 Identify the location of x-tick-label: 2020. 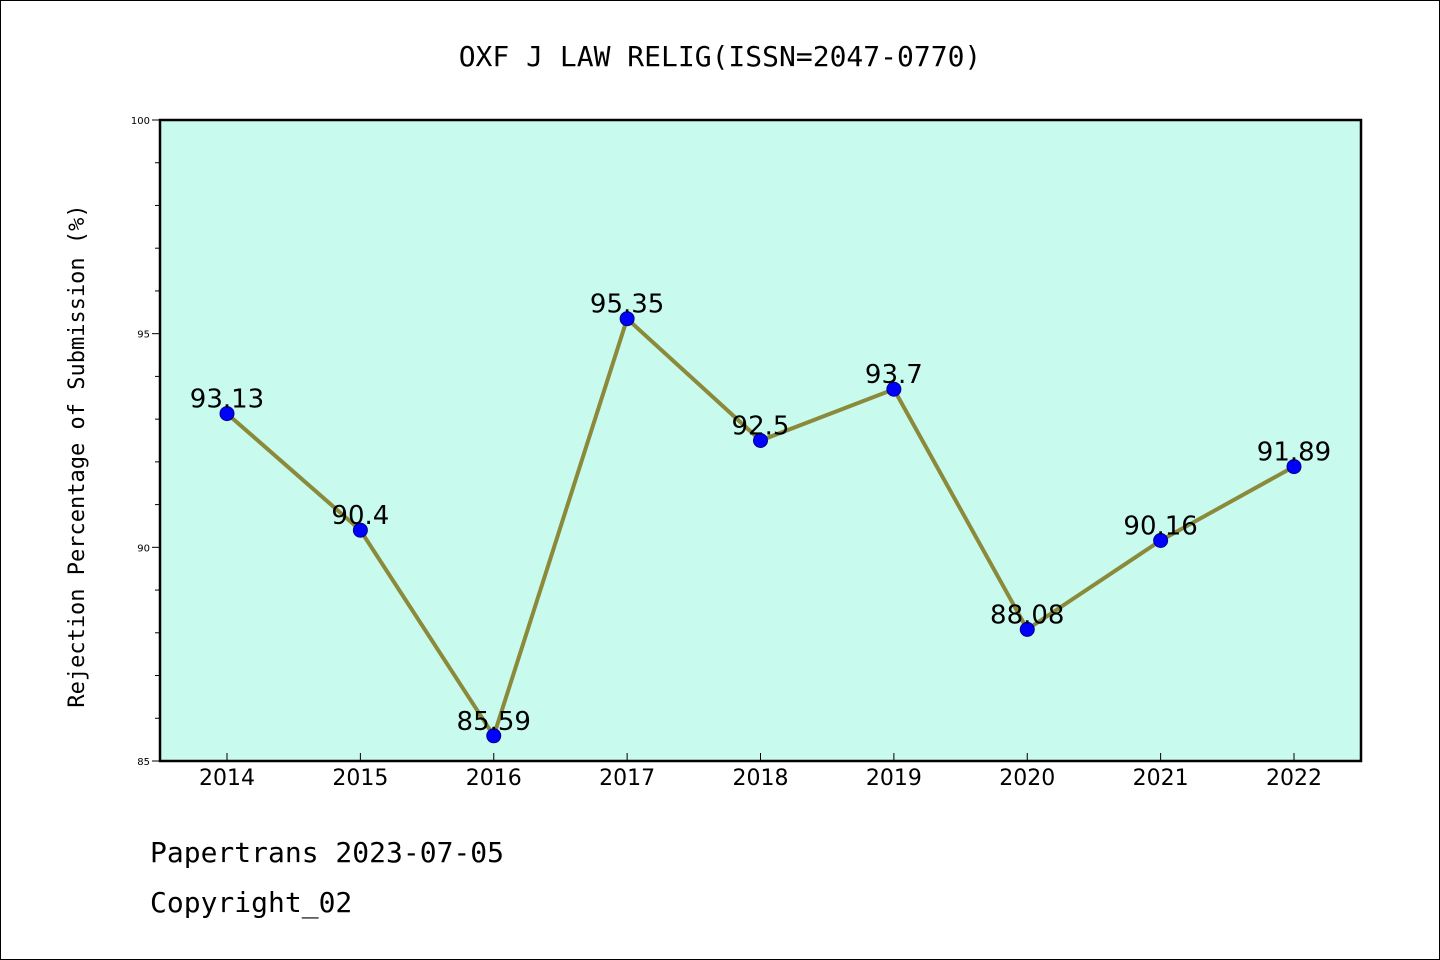
(1027, 778).